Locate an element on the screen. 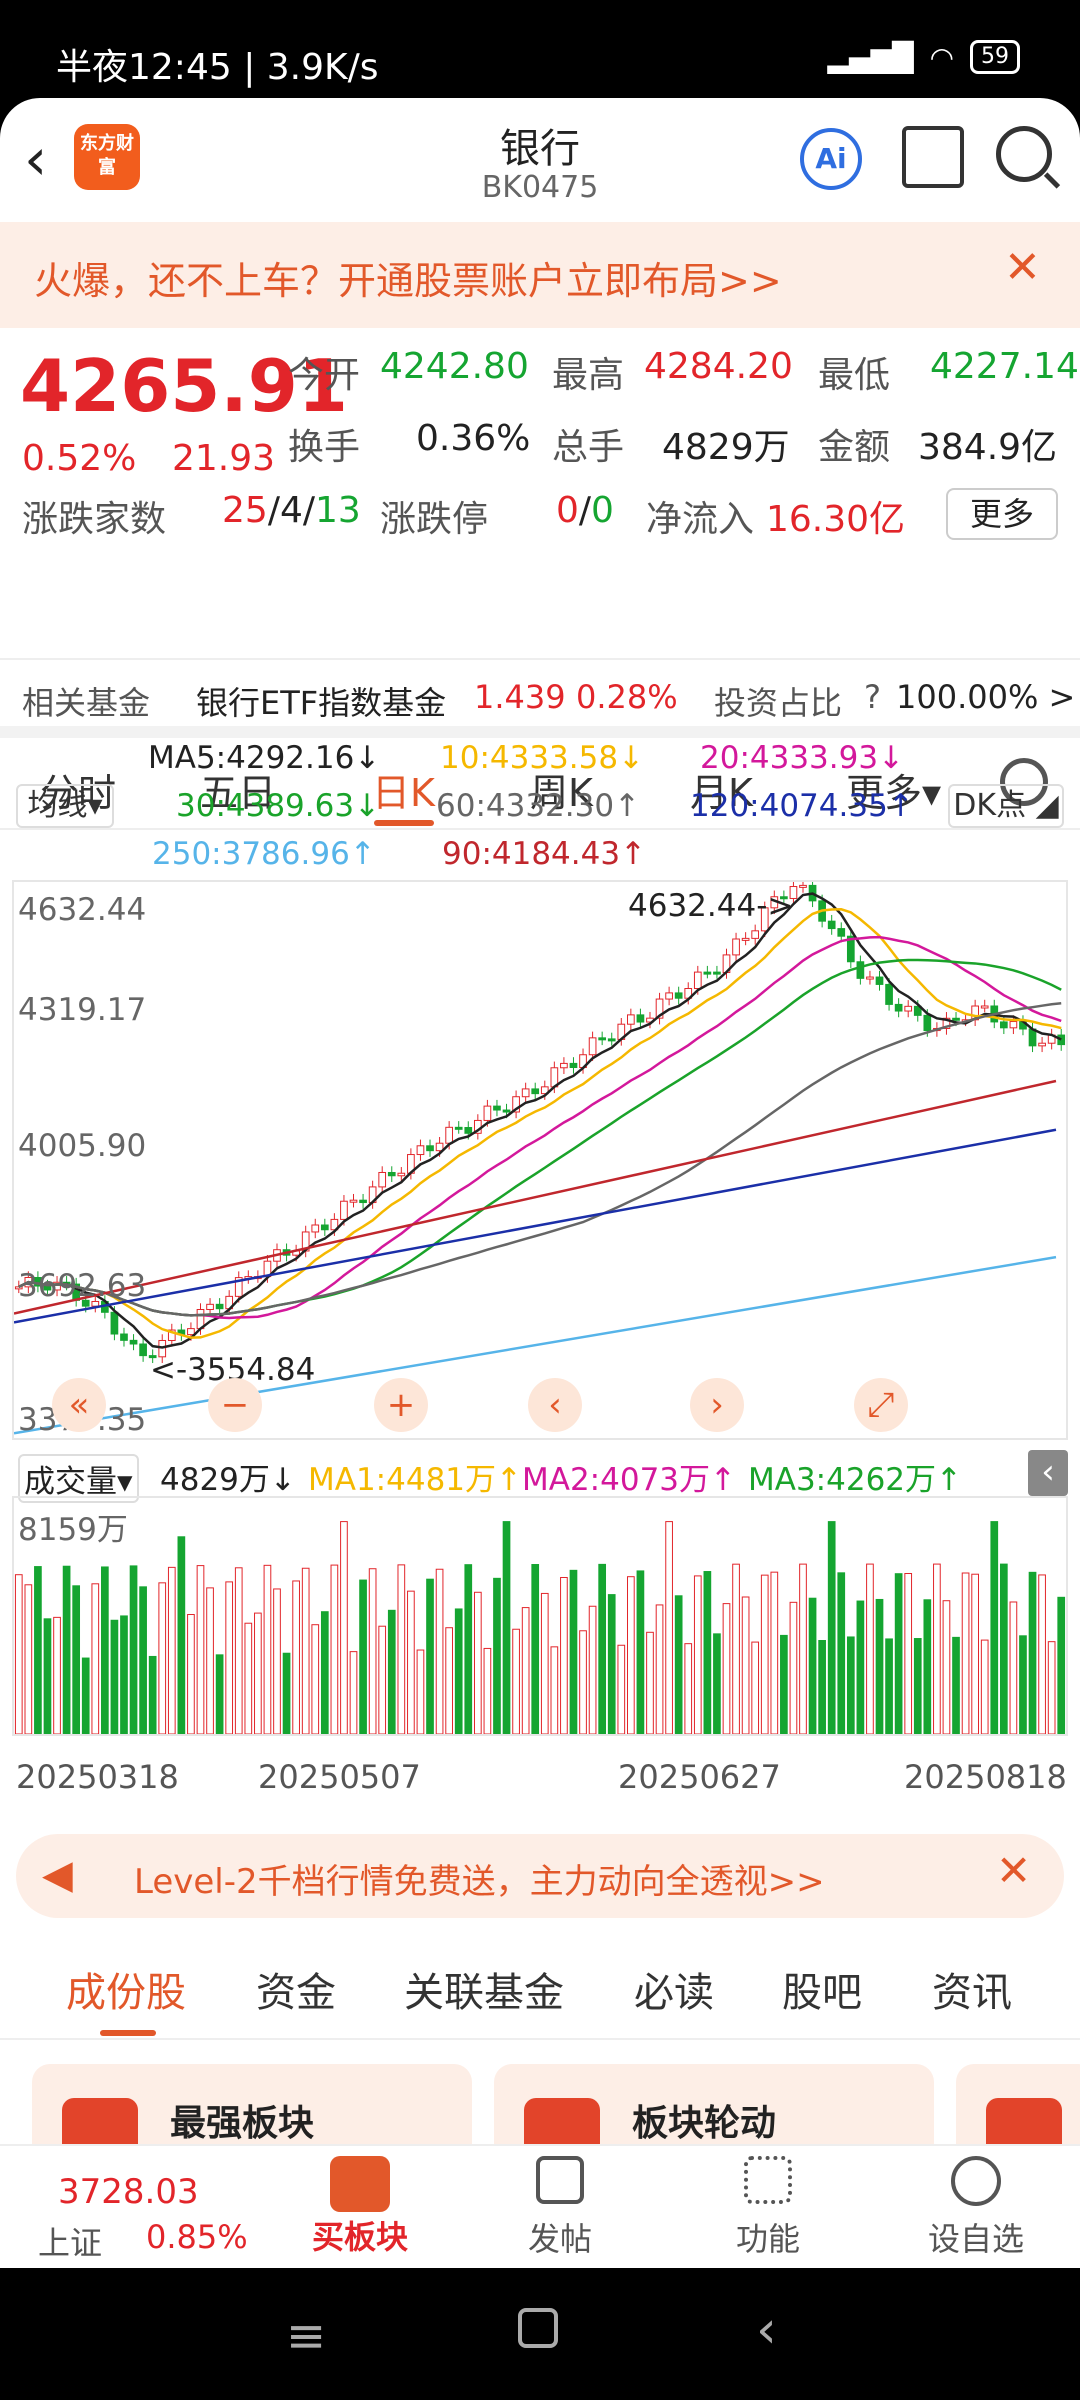 The width and height of the screenshot is (1080, 2400). zoom-in-icon: + is located at coordinates (401, 1405).